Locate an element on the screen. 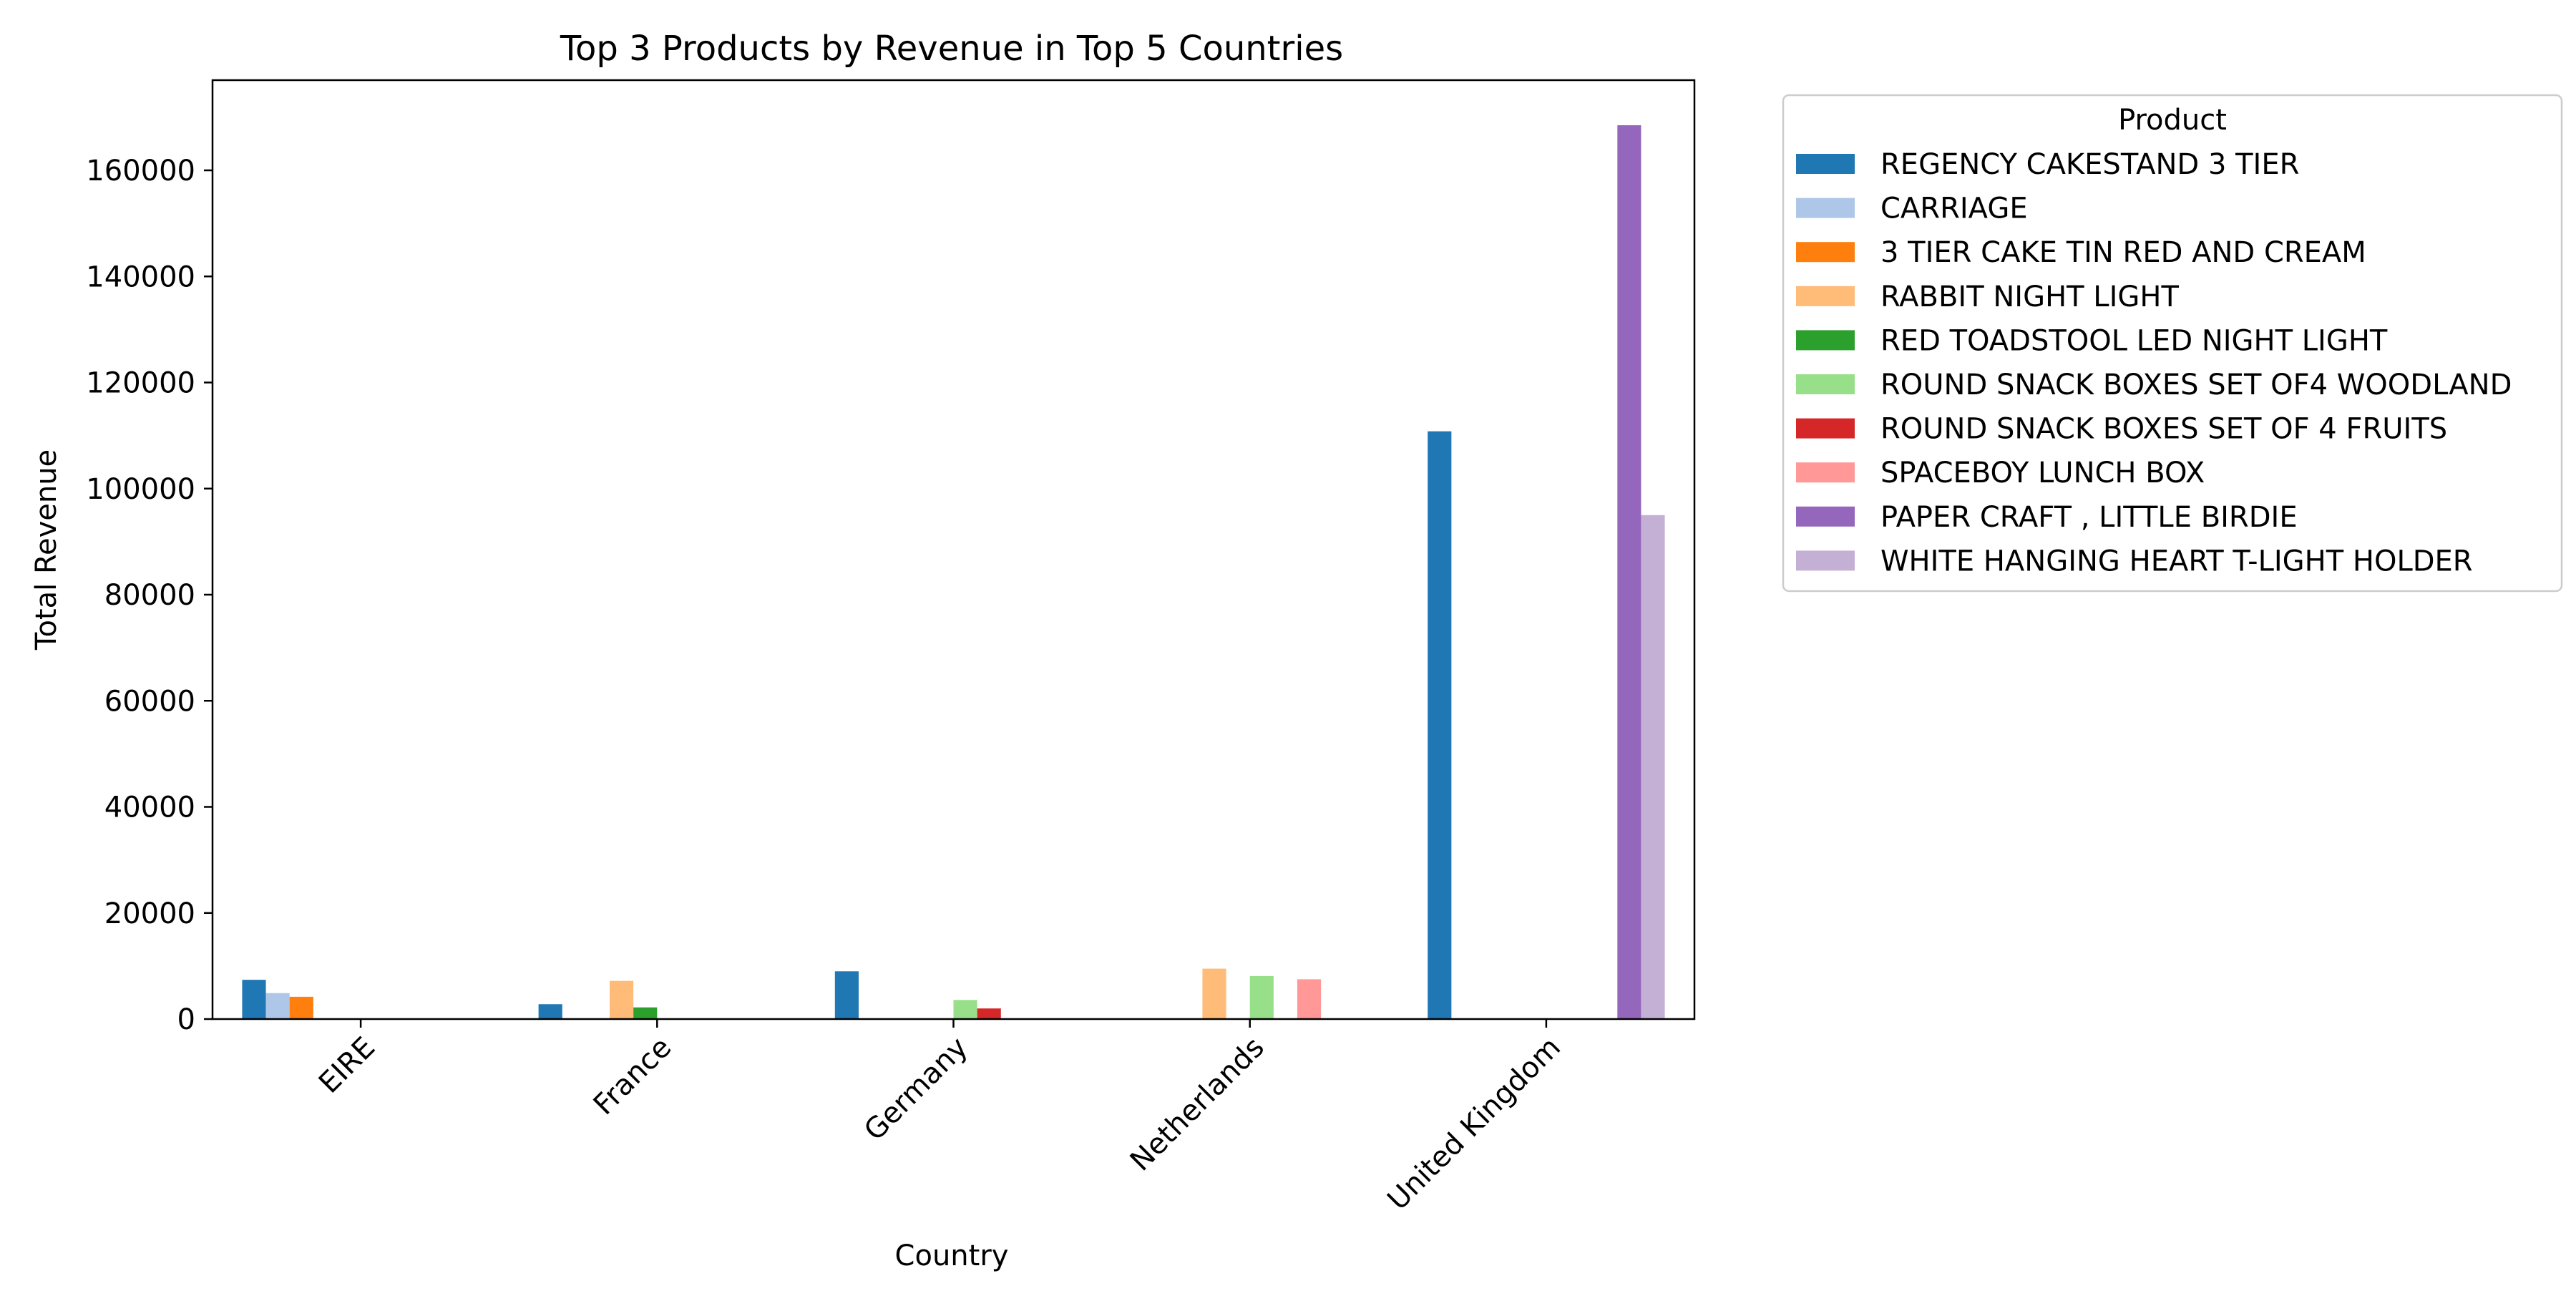 This screenshot has height=1291, width=2576. legend-label: RABBIT NIGHT LIGHT is located at coordinates (2029, 297).